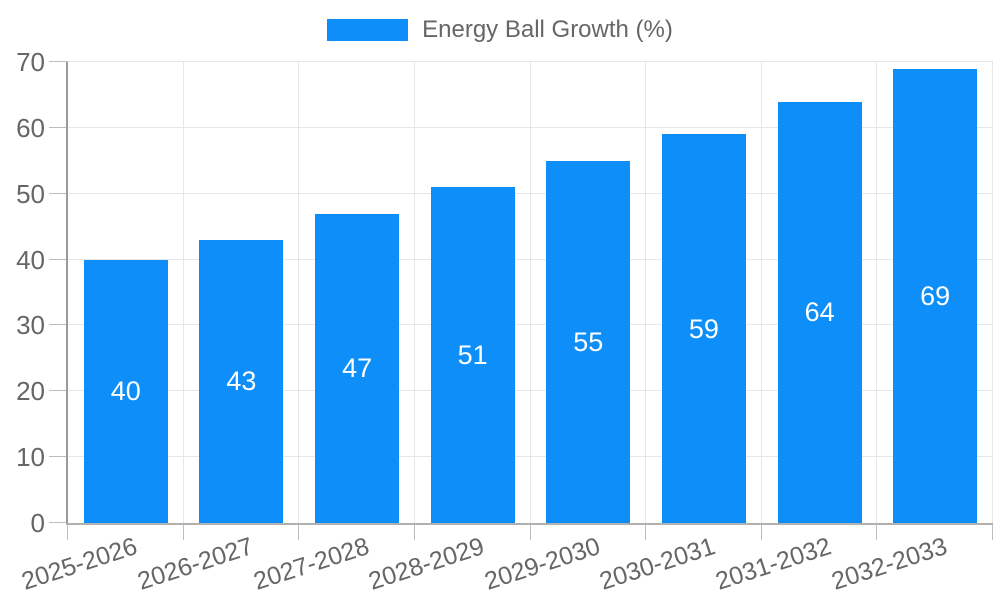 The width and height of the screenshot is (1000, 600). Describe the element at coordinates (30, 457) in the screenshot. I see `y-axis-tick-label: 10` at that location.